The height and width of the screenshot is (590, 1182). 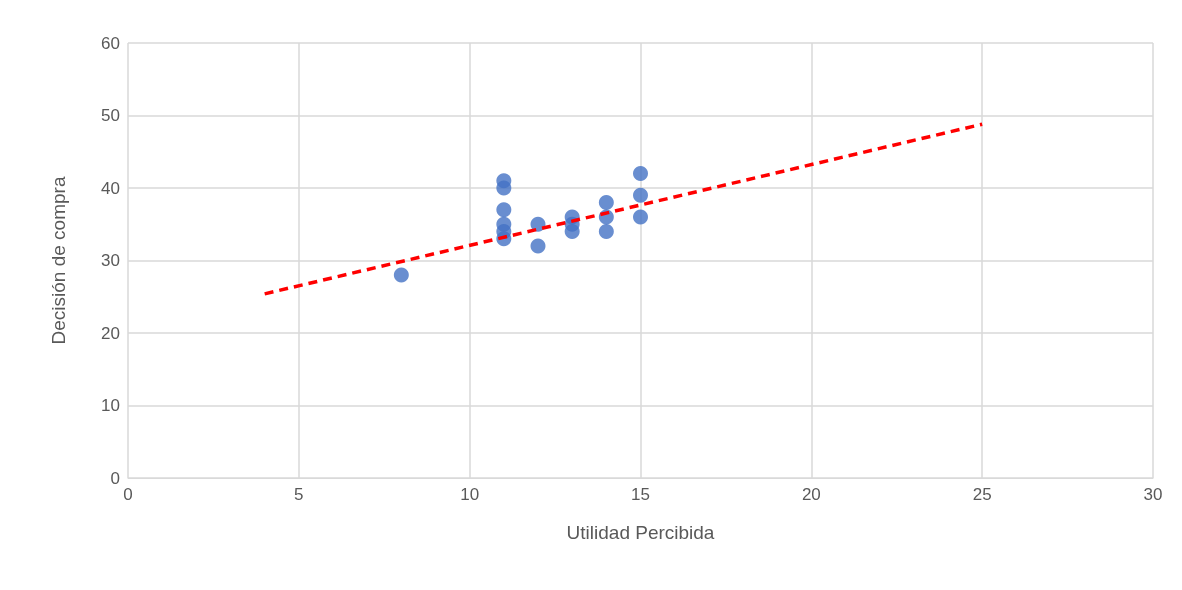 I want to click on y-tick-label: 50, so click(x=110, y=115).